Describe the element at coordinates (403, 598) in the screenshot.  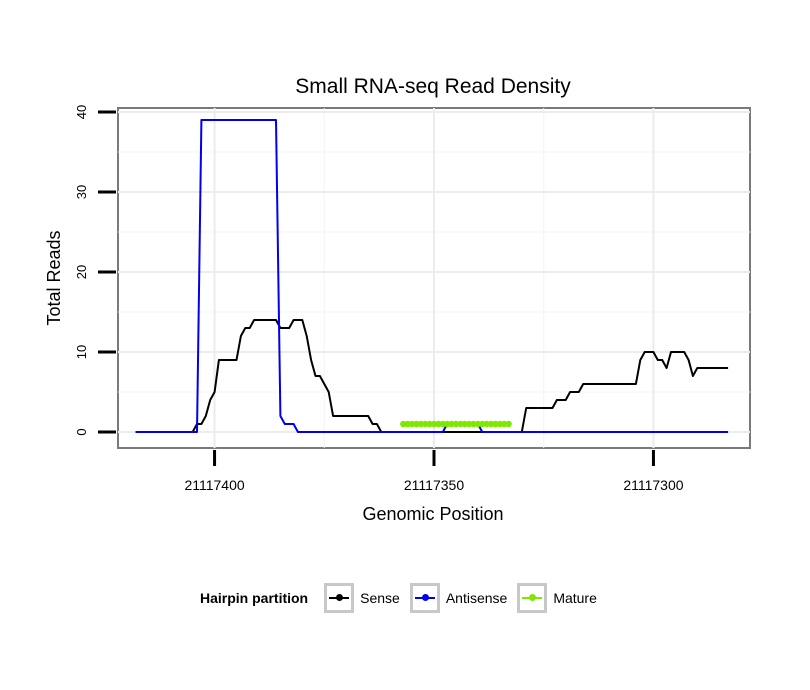
I see `legend: Hairpin partition Sense Antisense Mature` at that location.